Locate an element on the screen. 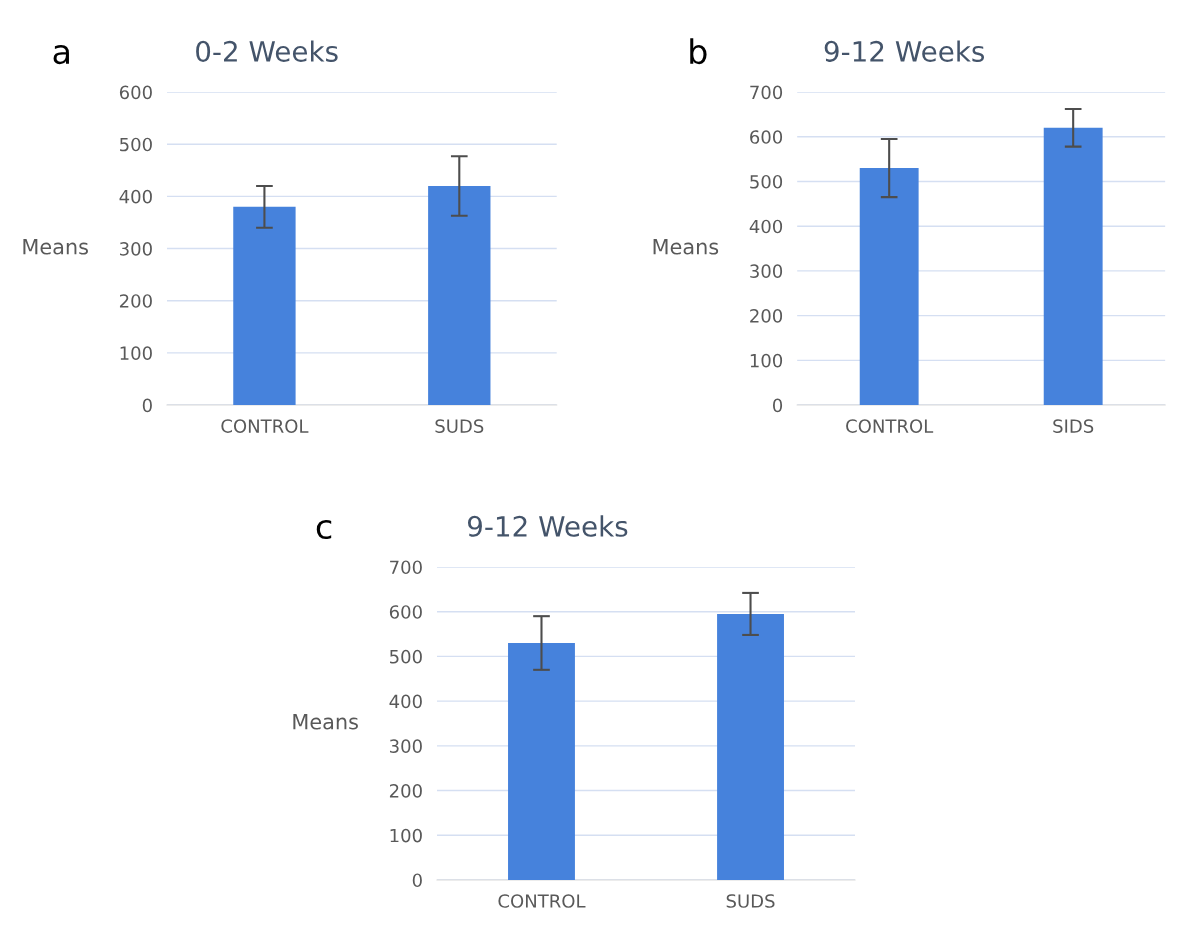 The width and height of the screenshot is (1181, 926). text: a is located at coordinates (61, 55).